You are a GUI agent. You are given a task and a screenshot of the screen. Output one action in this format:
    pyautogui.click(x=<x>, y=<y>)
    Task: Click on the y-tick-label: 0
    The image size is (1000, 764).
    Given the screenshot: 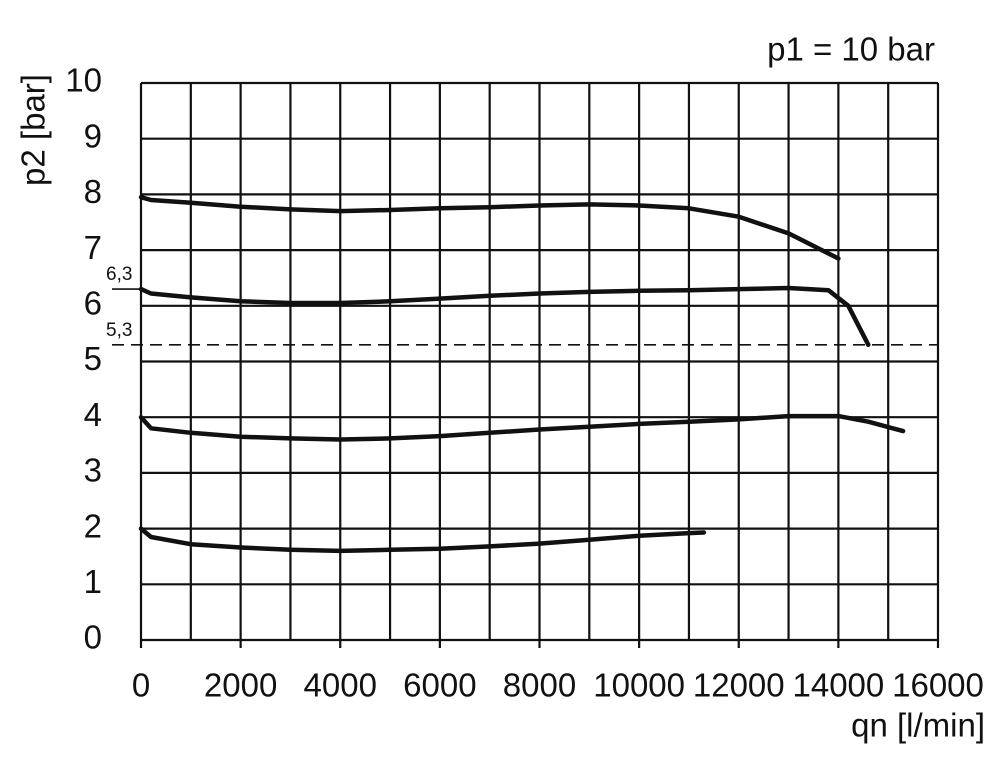 What is the action you would take?
    pyautogui.click(x=93, y=637)
    